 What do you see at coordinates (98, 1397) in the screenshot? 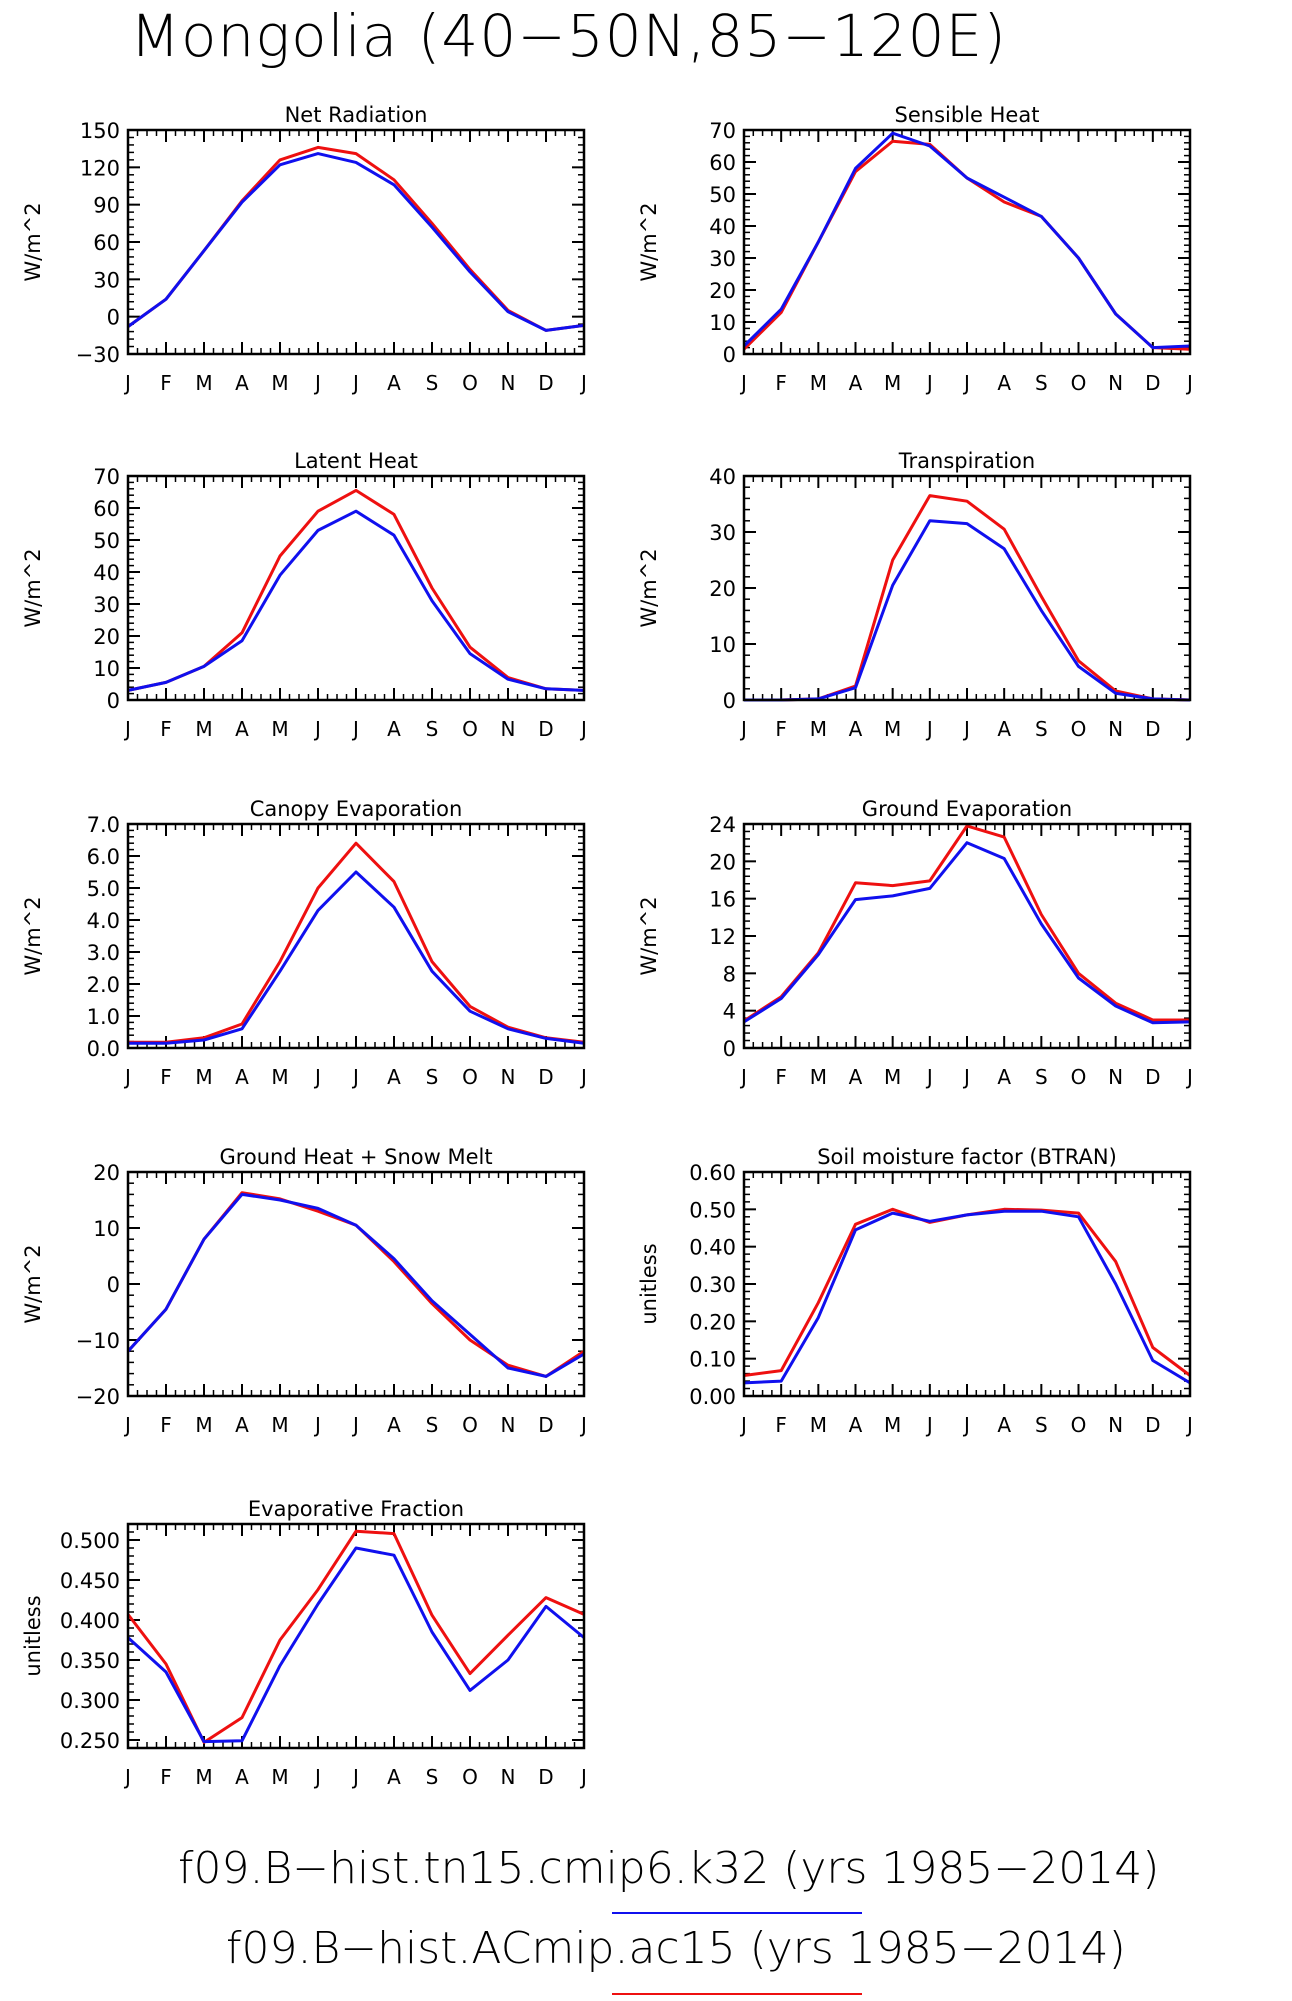
I see `y-tick-label: −20` at bounding box center [98, 1397].